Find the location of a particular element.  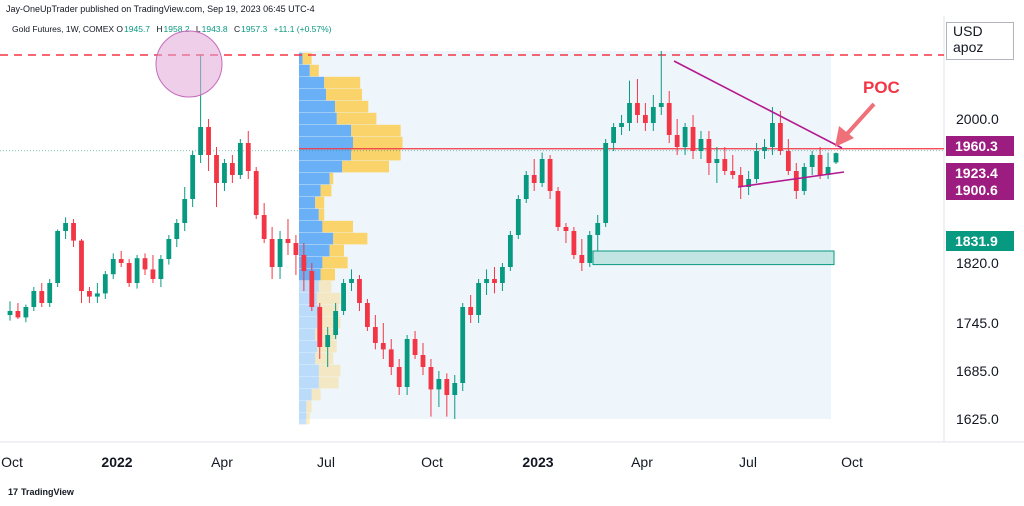

low-label: L is located at coordinates (198, 29).